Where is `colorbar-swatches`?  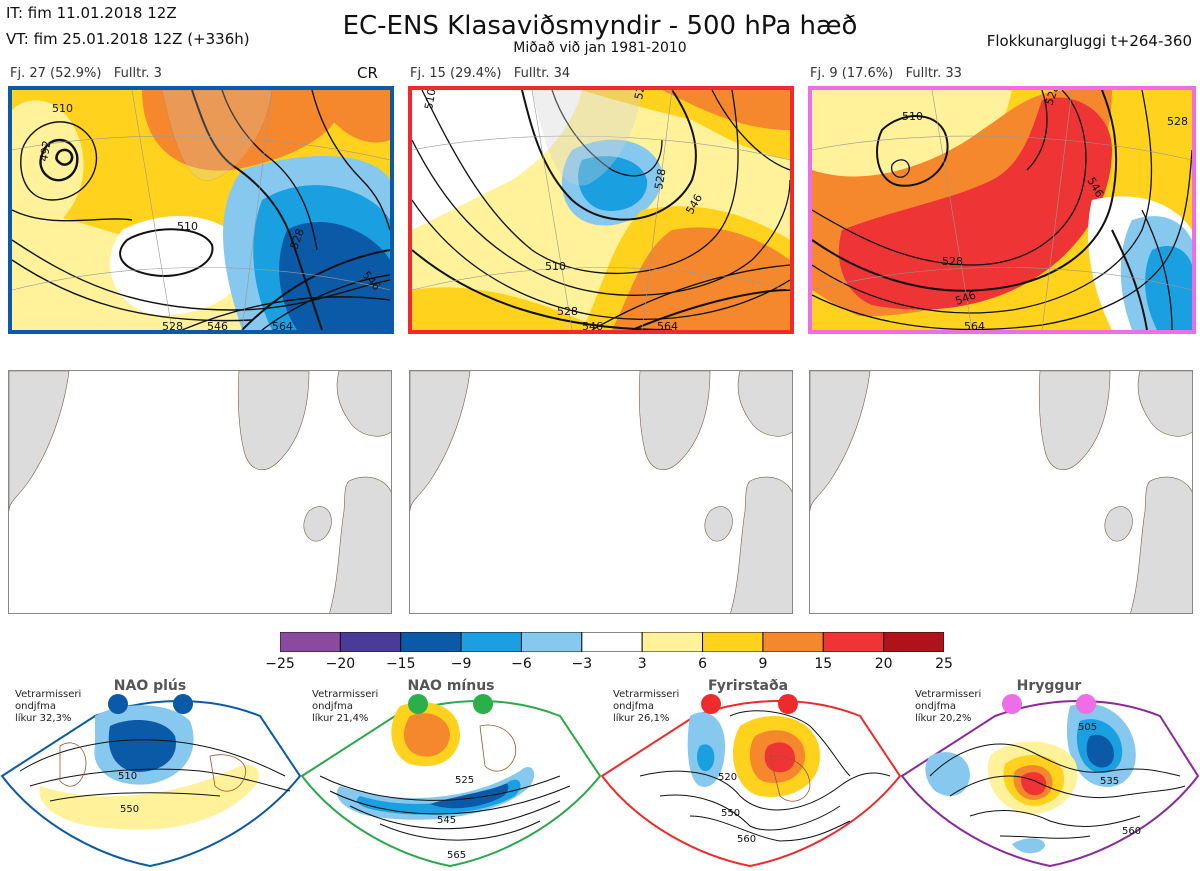 colorbar-swatches is located at coordinates (612, 642).